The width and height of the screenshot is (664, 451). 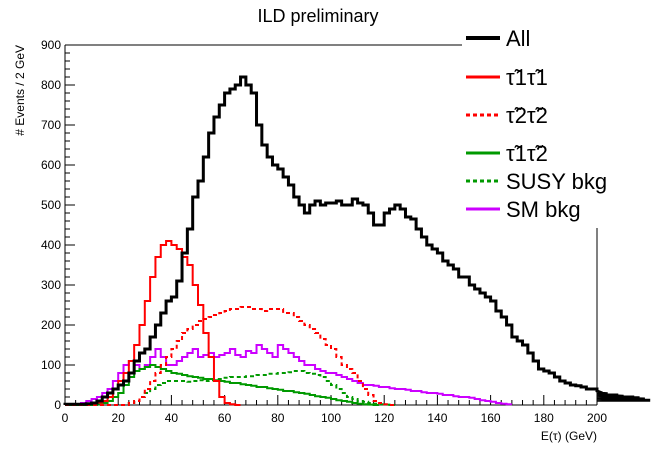 I want to click on legend-box, so click(x=554, y=128).